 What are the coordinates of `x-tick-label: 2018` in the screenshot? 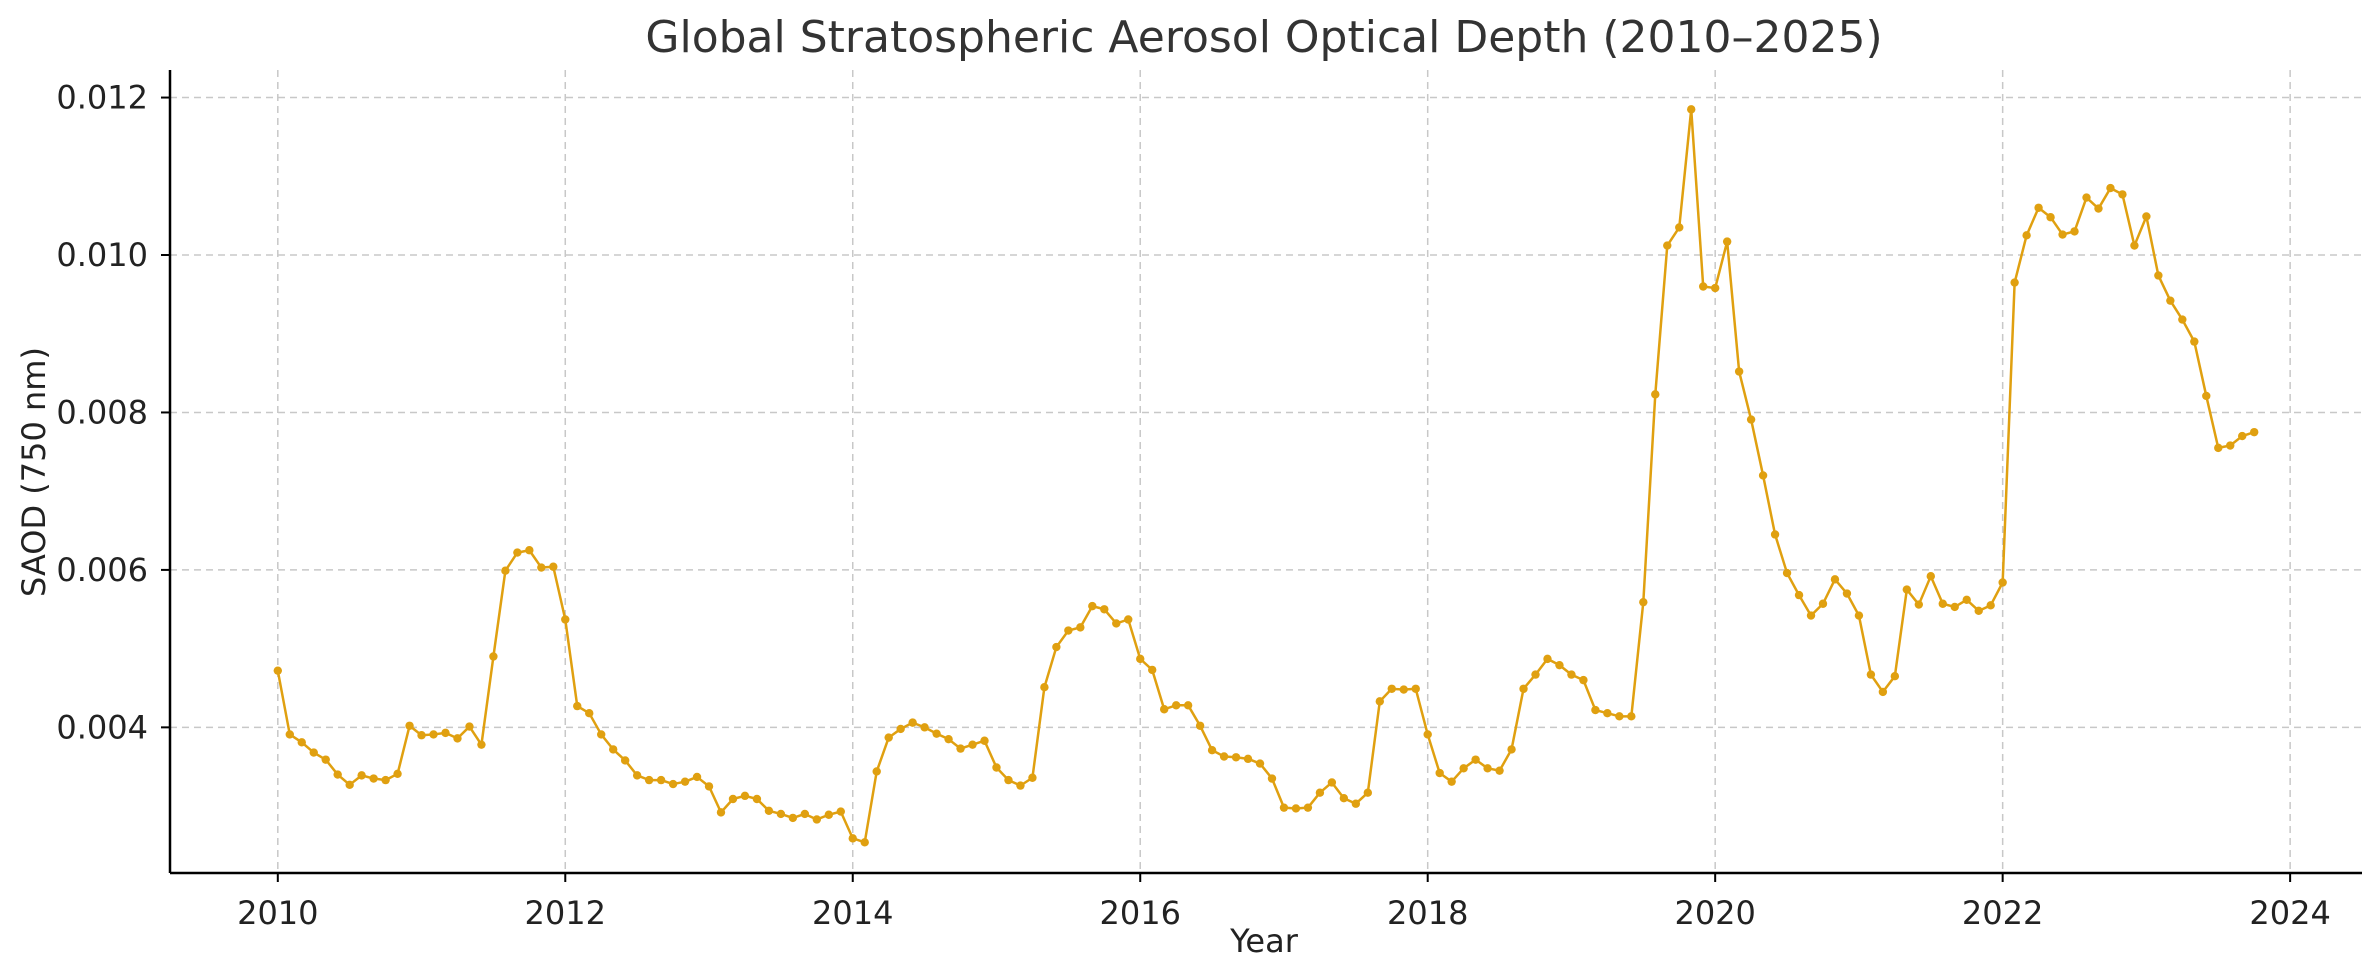 It's located at (1427, 913).